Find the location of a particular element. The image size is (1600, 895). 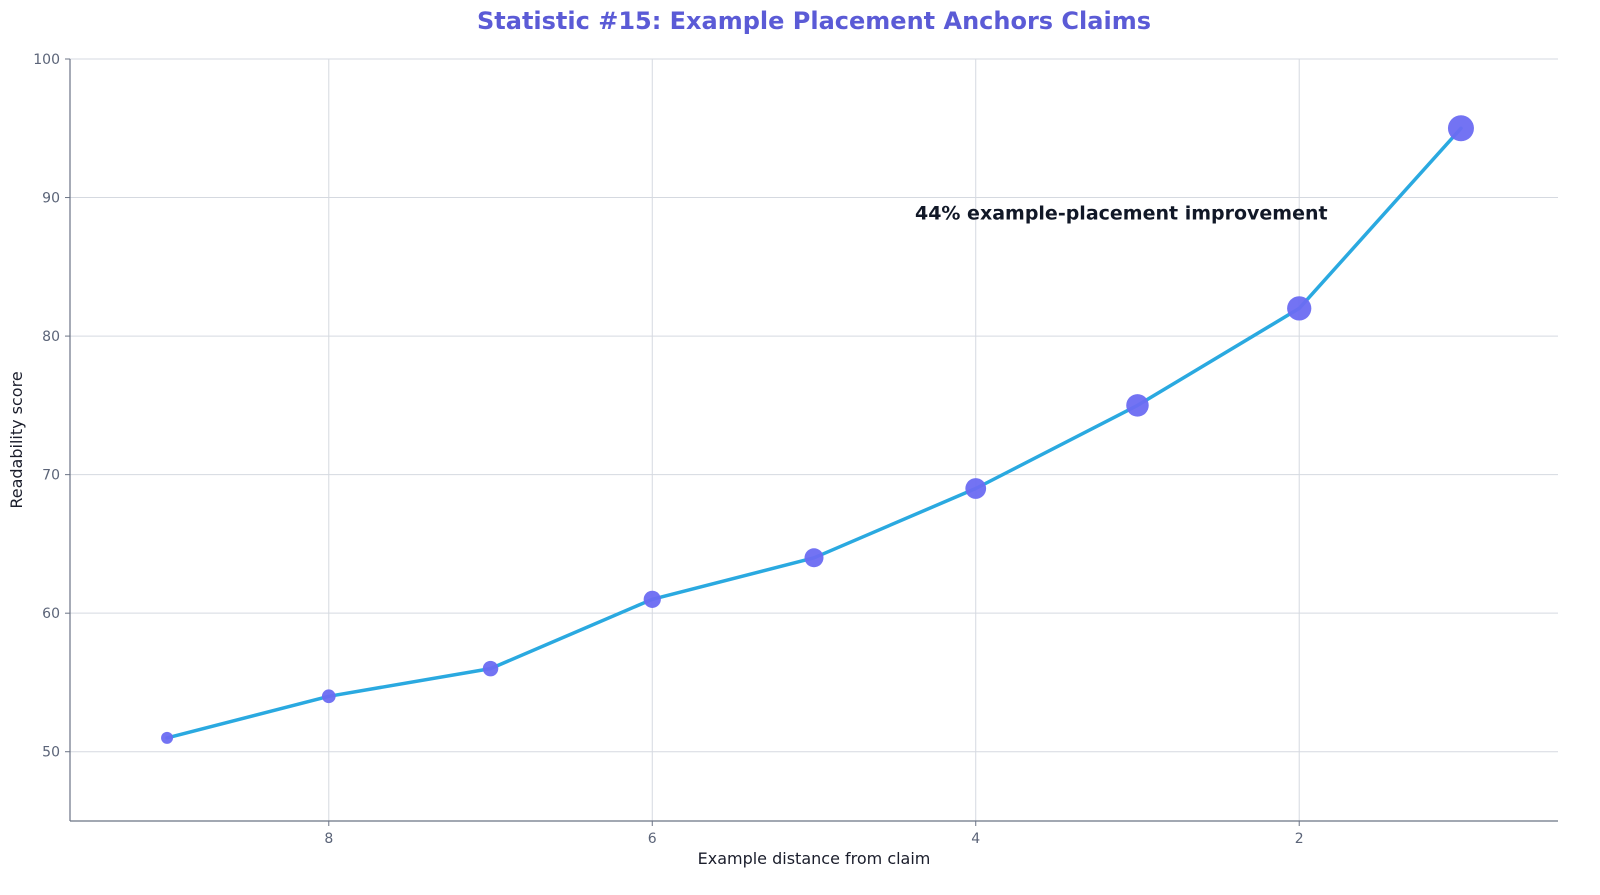

y-tick-label: 60 is located at coordinates (51, 614).